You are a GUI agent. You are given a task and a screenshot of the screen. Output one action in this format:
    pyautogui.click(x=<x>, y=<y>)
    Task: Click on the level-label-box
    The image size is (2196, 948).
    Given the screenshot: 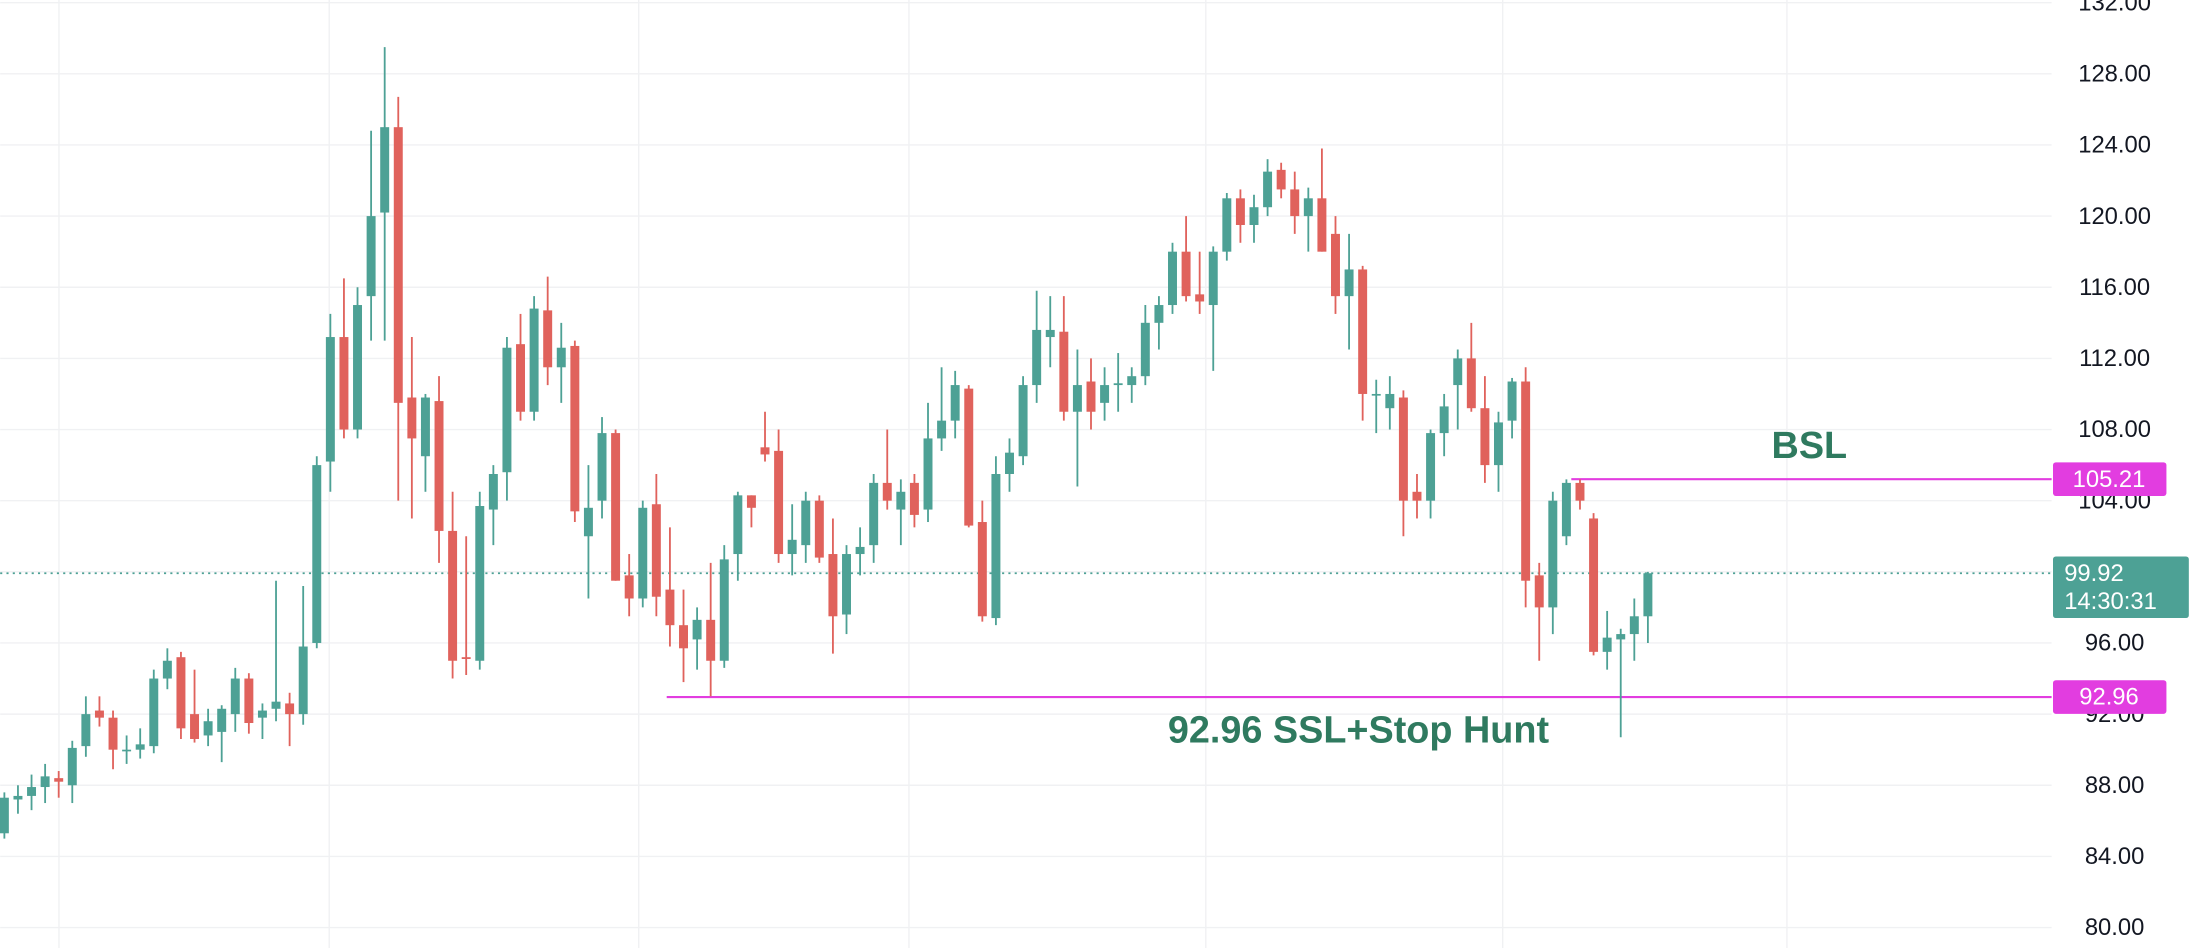 What is the action you would take?
    pyautogui.click(x=2110, y=479)
    